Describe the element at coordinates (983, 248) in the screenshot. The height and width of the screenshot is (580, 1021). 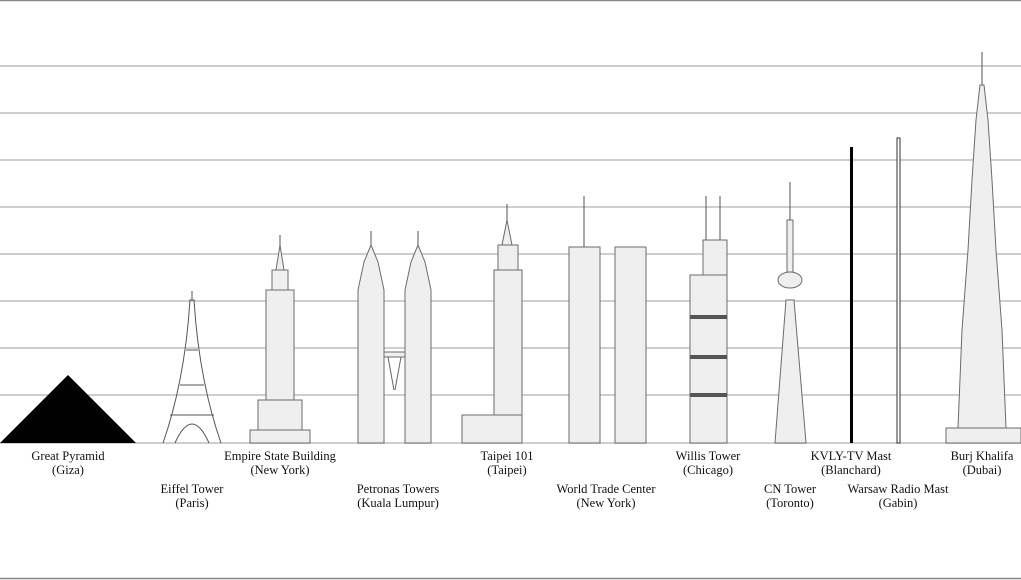
I see `burj-khalifa-shape` at that location.